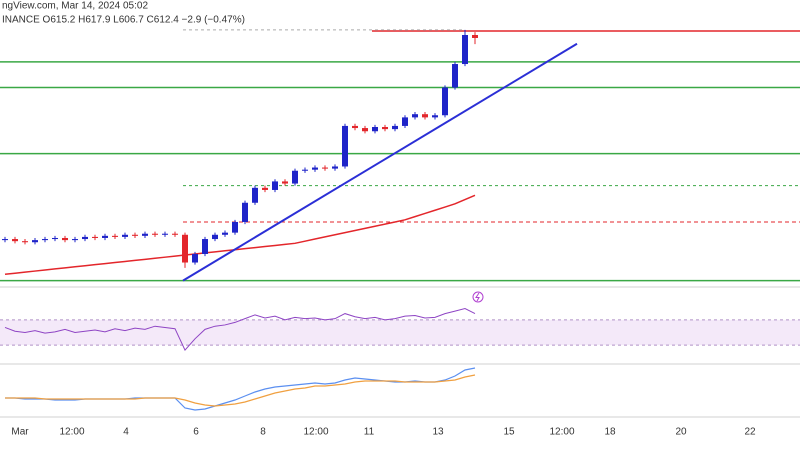  I want to click on header-title: ngView.com, Mar 14, 2024 05:02, so click(75, 6).